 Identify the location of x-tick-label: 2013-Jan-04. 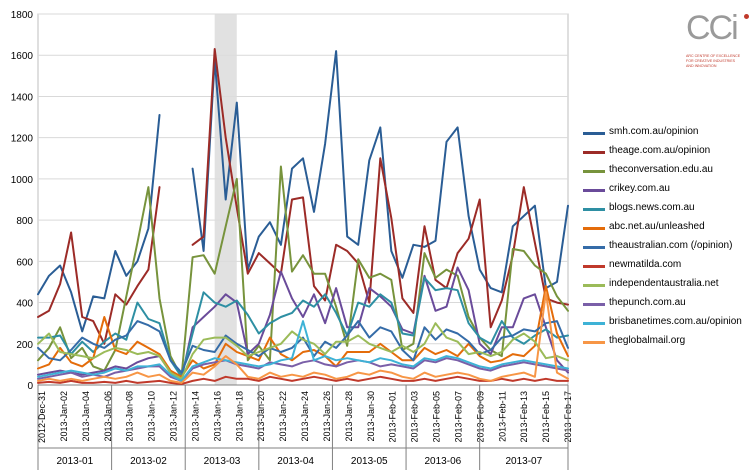
(86, 416).